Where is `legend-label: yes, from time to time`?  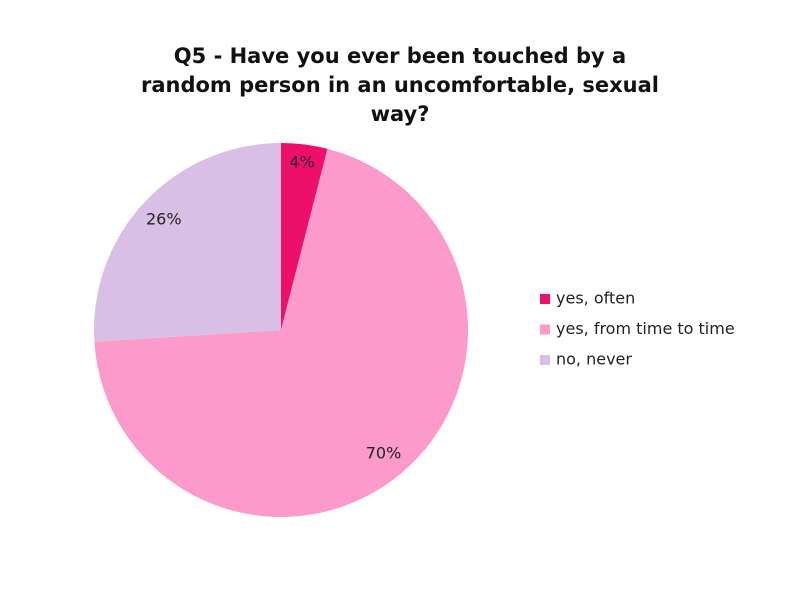 legend-label: yes, from time to time is located at coordinates (645, 328).